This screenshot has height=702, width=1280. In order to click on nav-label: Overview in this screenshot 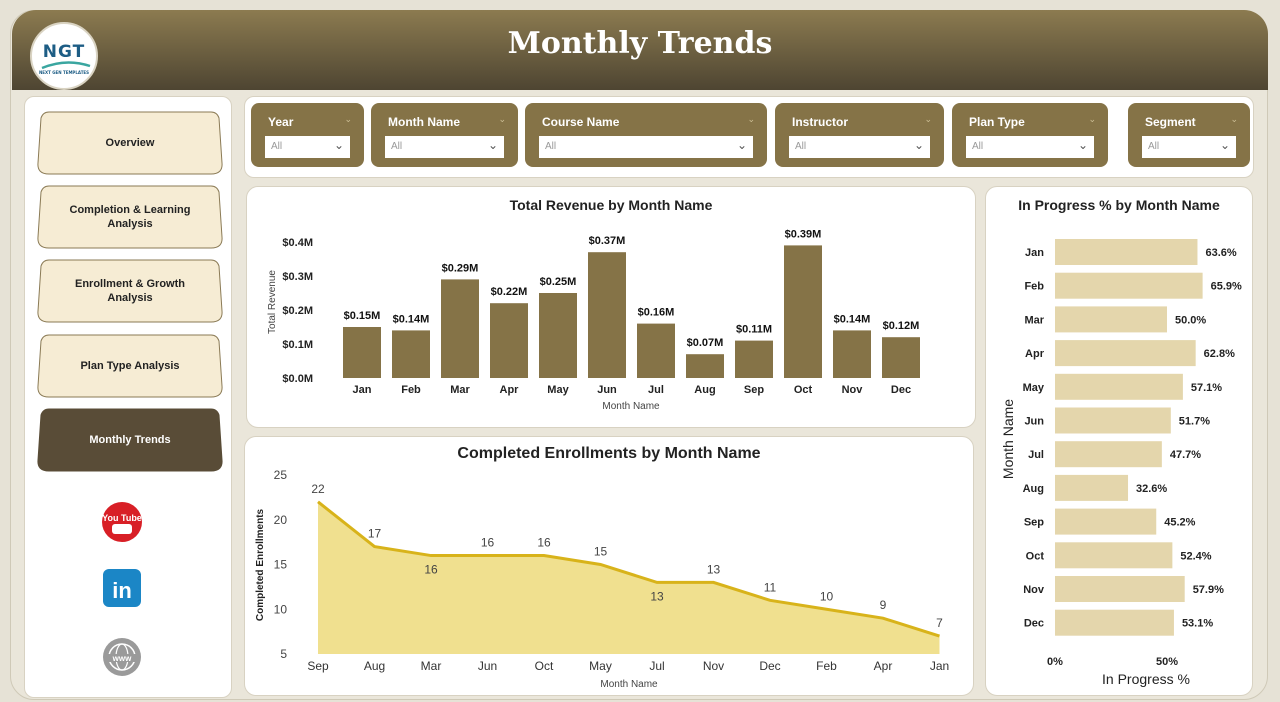, I will do `click(130, 143)`.